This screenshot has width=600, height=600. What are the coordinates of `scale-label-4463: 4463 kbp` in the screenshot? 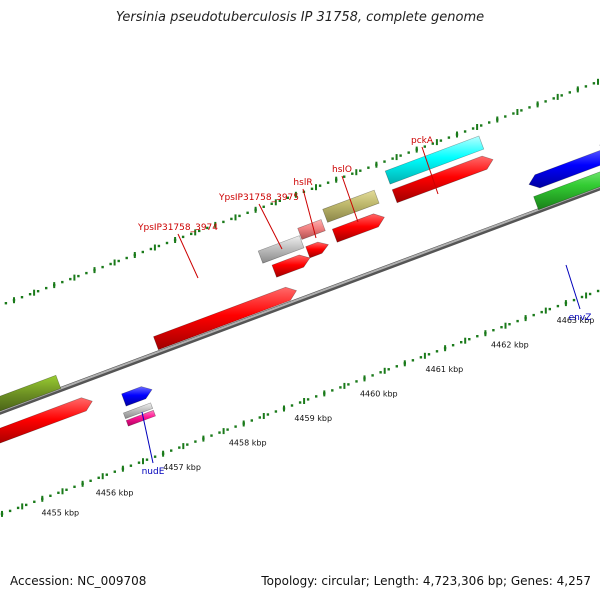 It's located at (576, 320).